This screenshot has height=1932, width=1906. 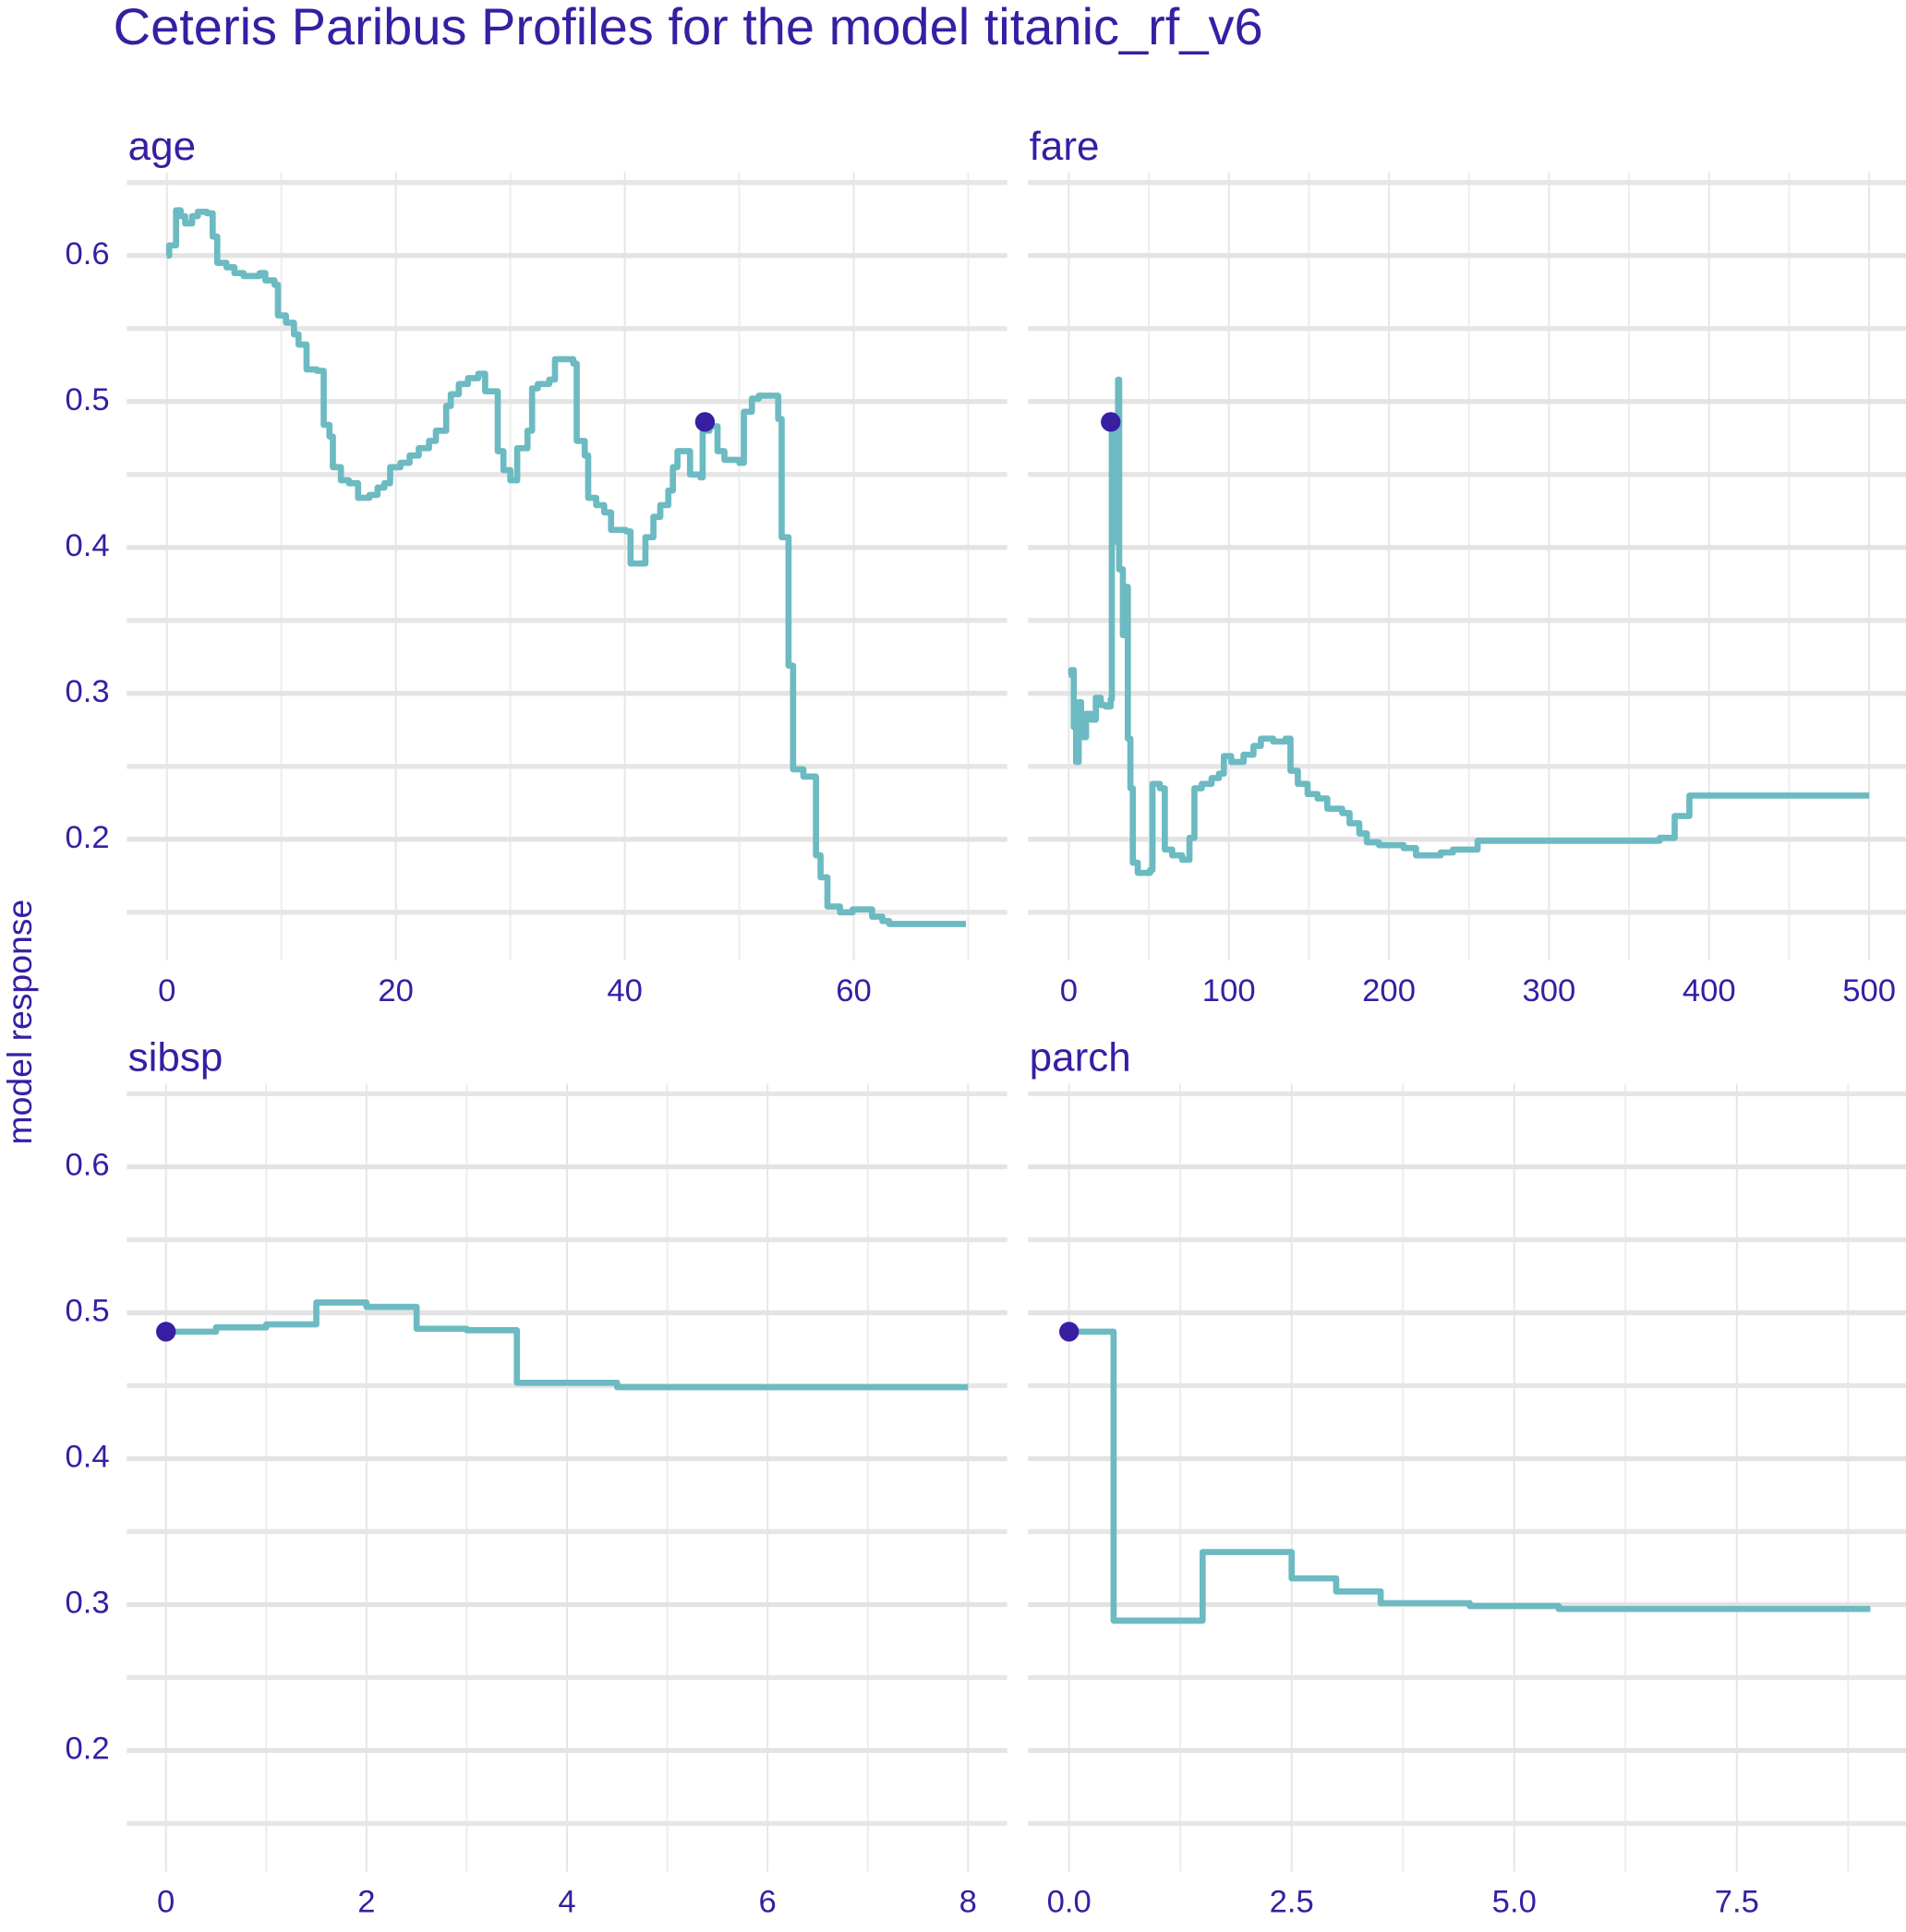 I want to click on x-tick-label: 8, so click(x=968, y=1901).